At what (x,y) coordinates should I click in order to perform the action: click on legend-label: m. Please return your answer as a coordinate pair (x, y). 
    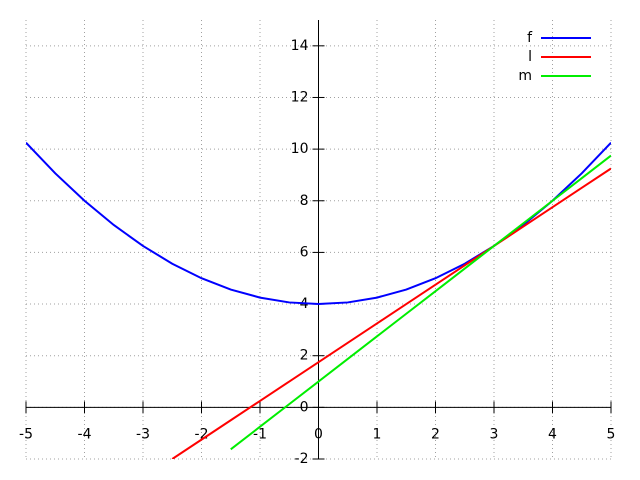
    Looking at the image, I should click on (525, 76).